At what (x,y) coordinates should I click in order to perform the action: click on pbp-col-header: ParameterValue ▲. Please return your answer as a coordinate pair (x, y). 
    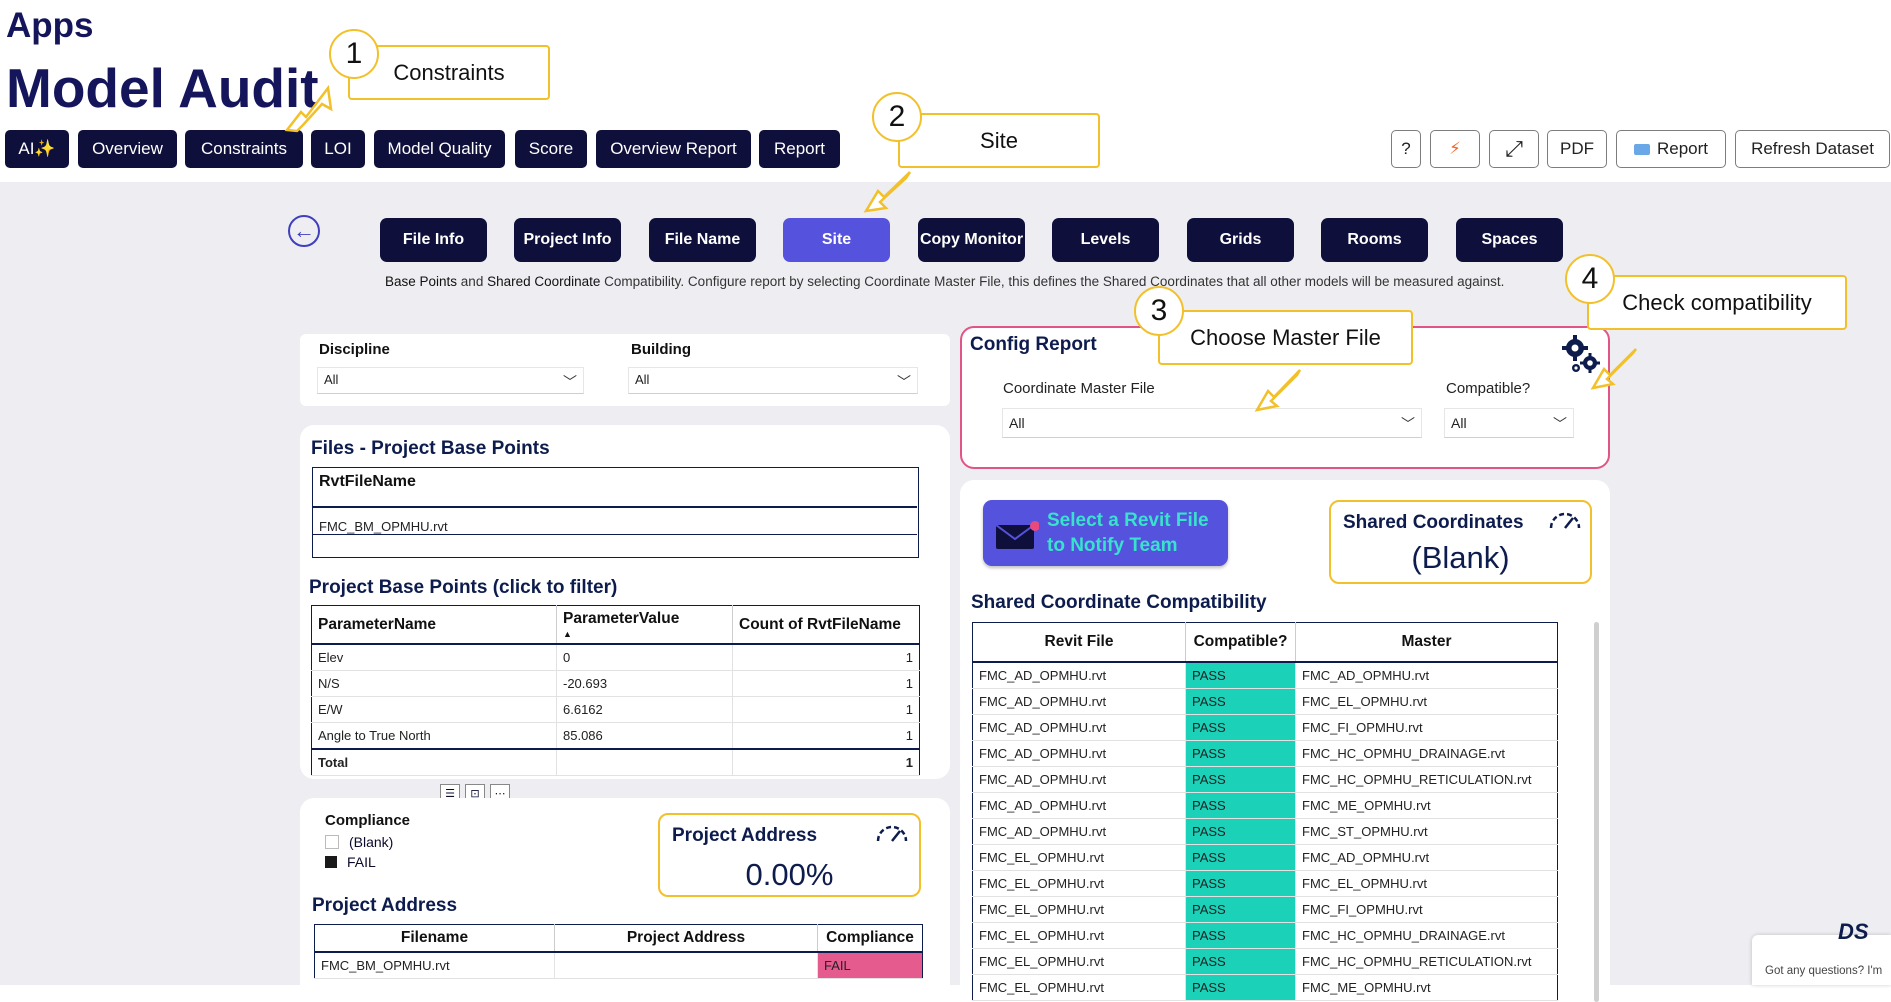
    Looking at the image, I should click on (644, 625).